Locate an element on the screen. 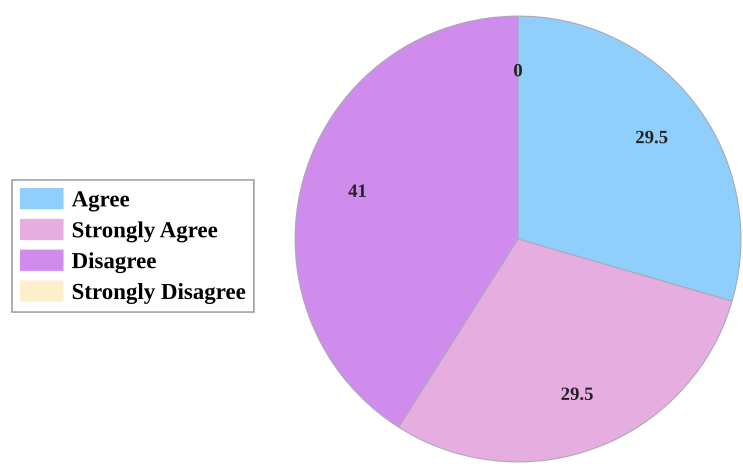  legend-label: Strongly Disagree is located at coordinates (159, 293).